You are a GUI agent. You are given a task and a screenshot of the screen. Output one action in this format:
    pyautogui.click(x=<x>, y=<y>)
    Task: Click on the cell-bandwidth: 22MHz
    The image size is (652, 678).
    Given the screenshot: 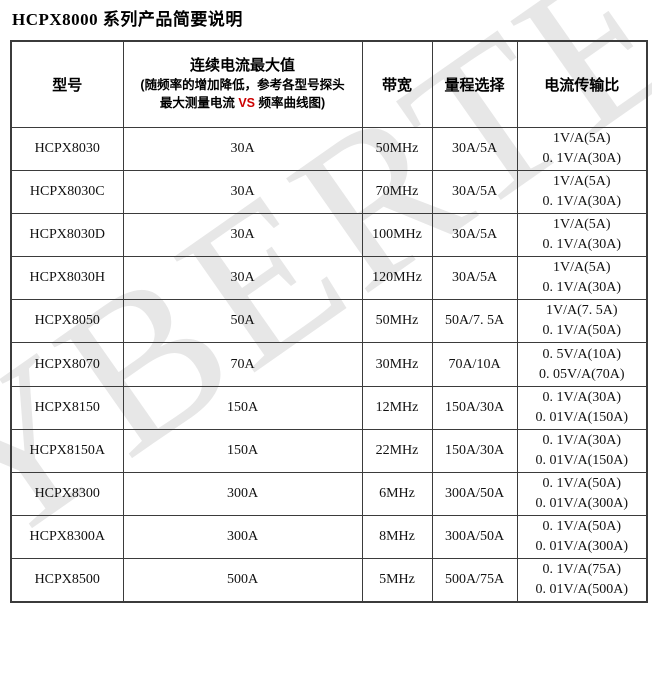 What is the action you would take?
    pyautogui.click(x=397, y=451)
    